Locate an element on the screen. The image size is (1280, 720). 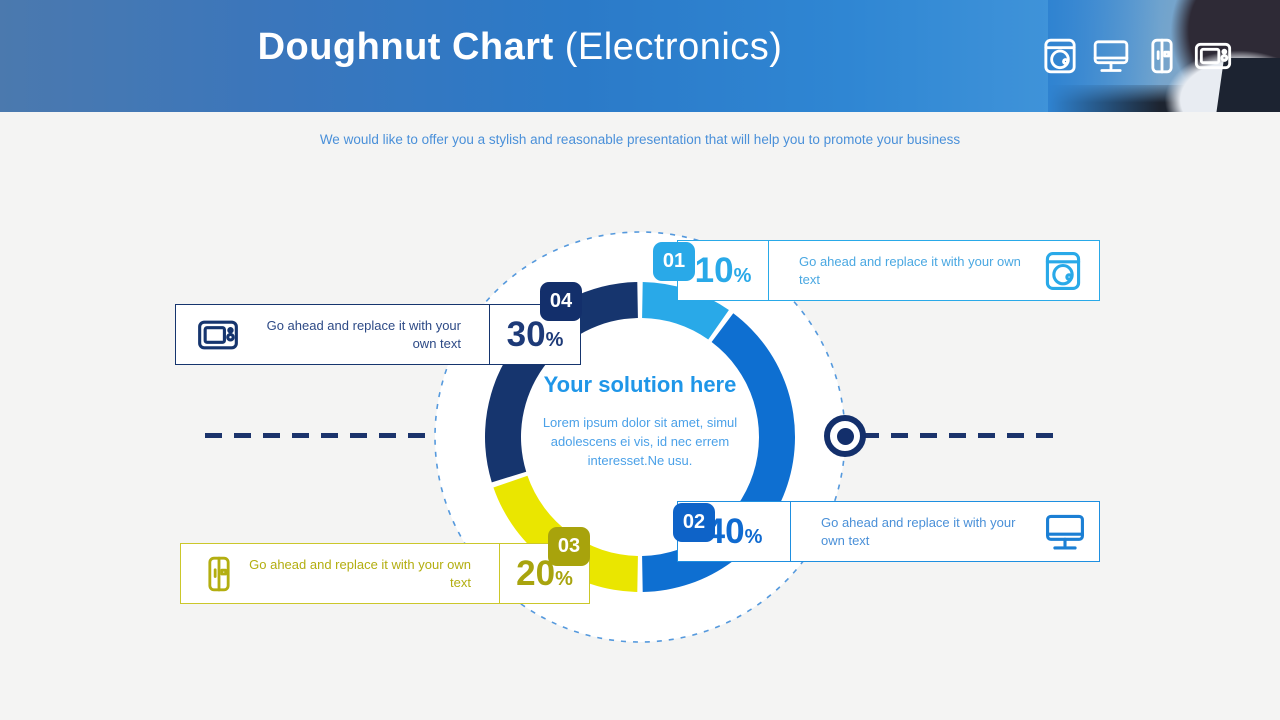
callout-02-badge: 02 is located at coordinates (694, 522).